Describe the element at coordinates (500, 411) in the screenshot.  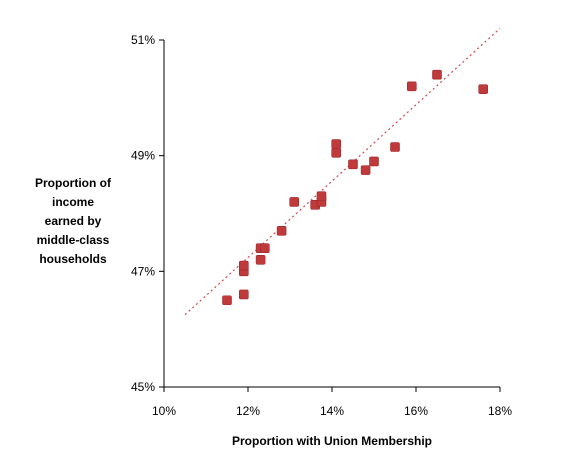
I see `x-tick-label: 18%` at that location.